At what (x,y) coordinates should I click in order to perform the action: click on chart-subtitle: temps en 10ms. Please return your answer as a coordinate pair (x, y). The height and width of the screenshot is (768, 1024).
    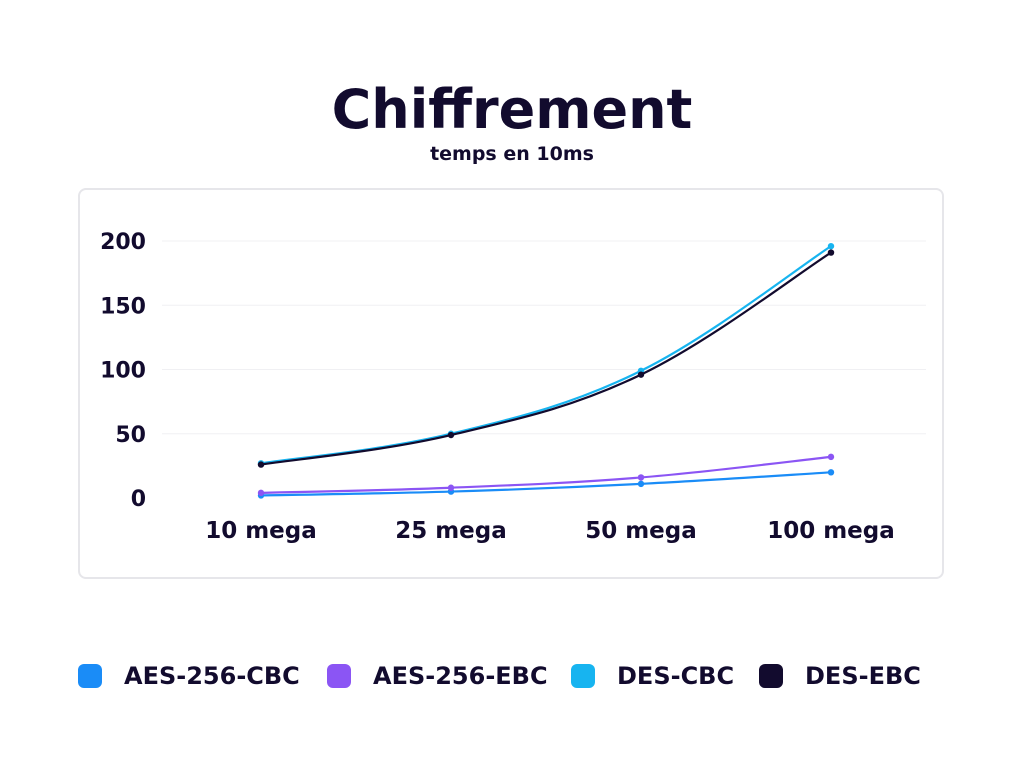
    Looking at the image, I should click on (512, 154).